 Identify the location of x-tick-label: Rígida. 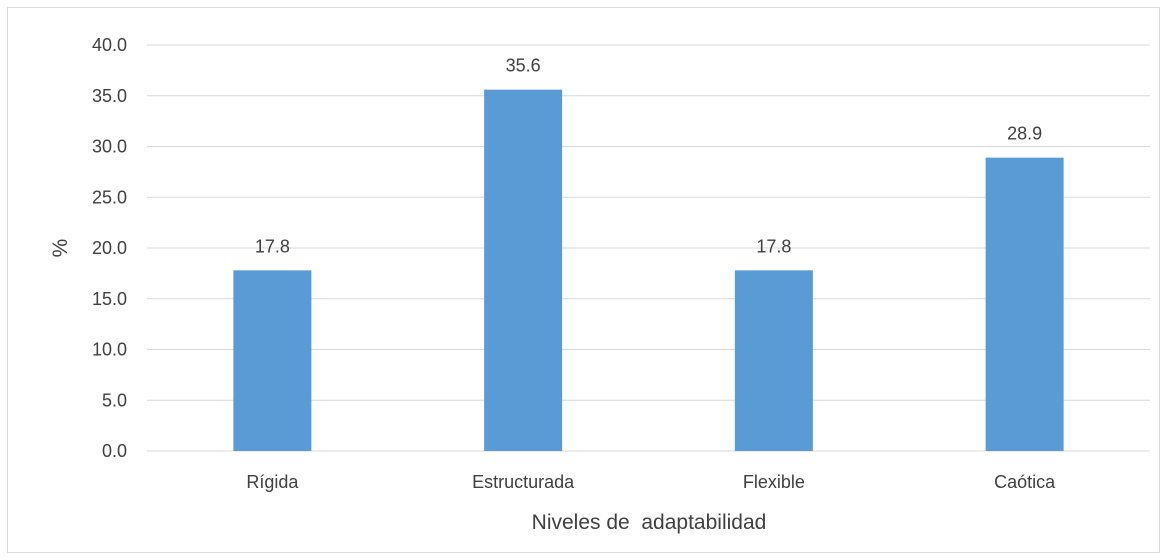
(272, 482).